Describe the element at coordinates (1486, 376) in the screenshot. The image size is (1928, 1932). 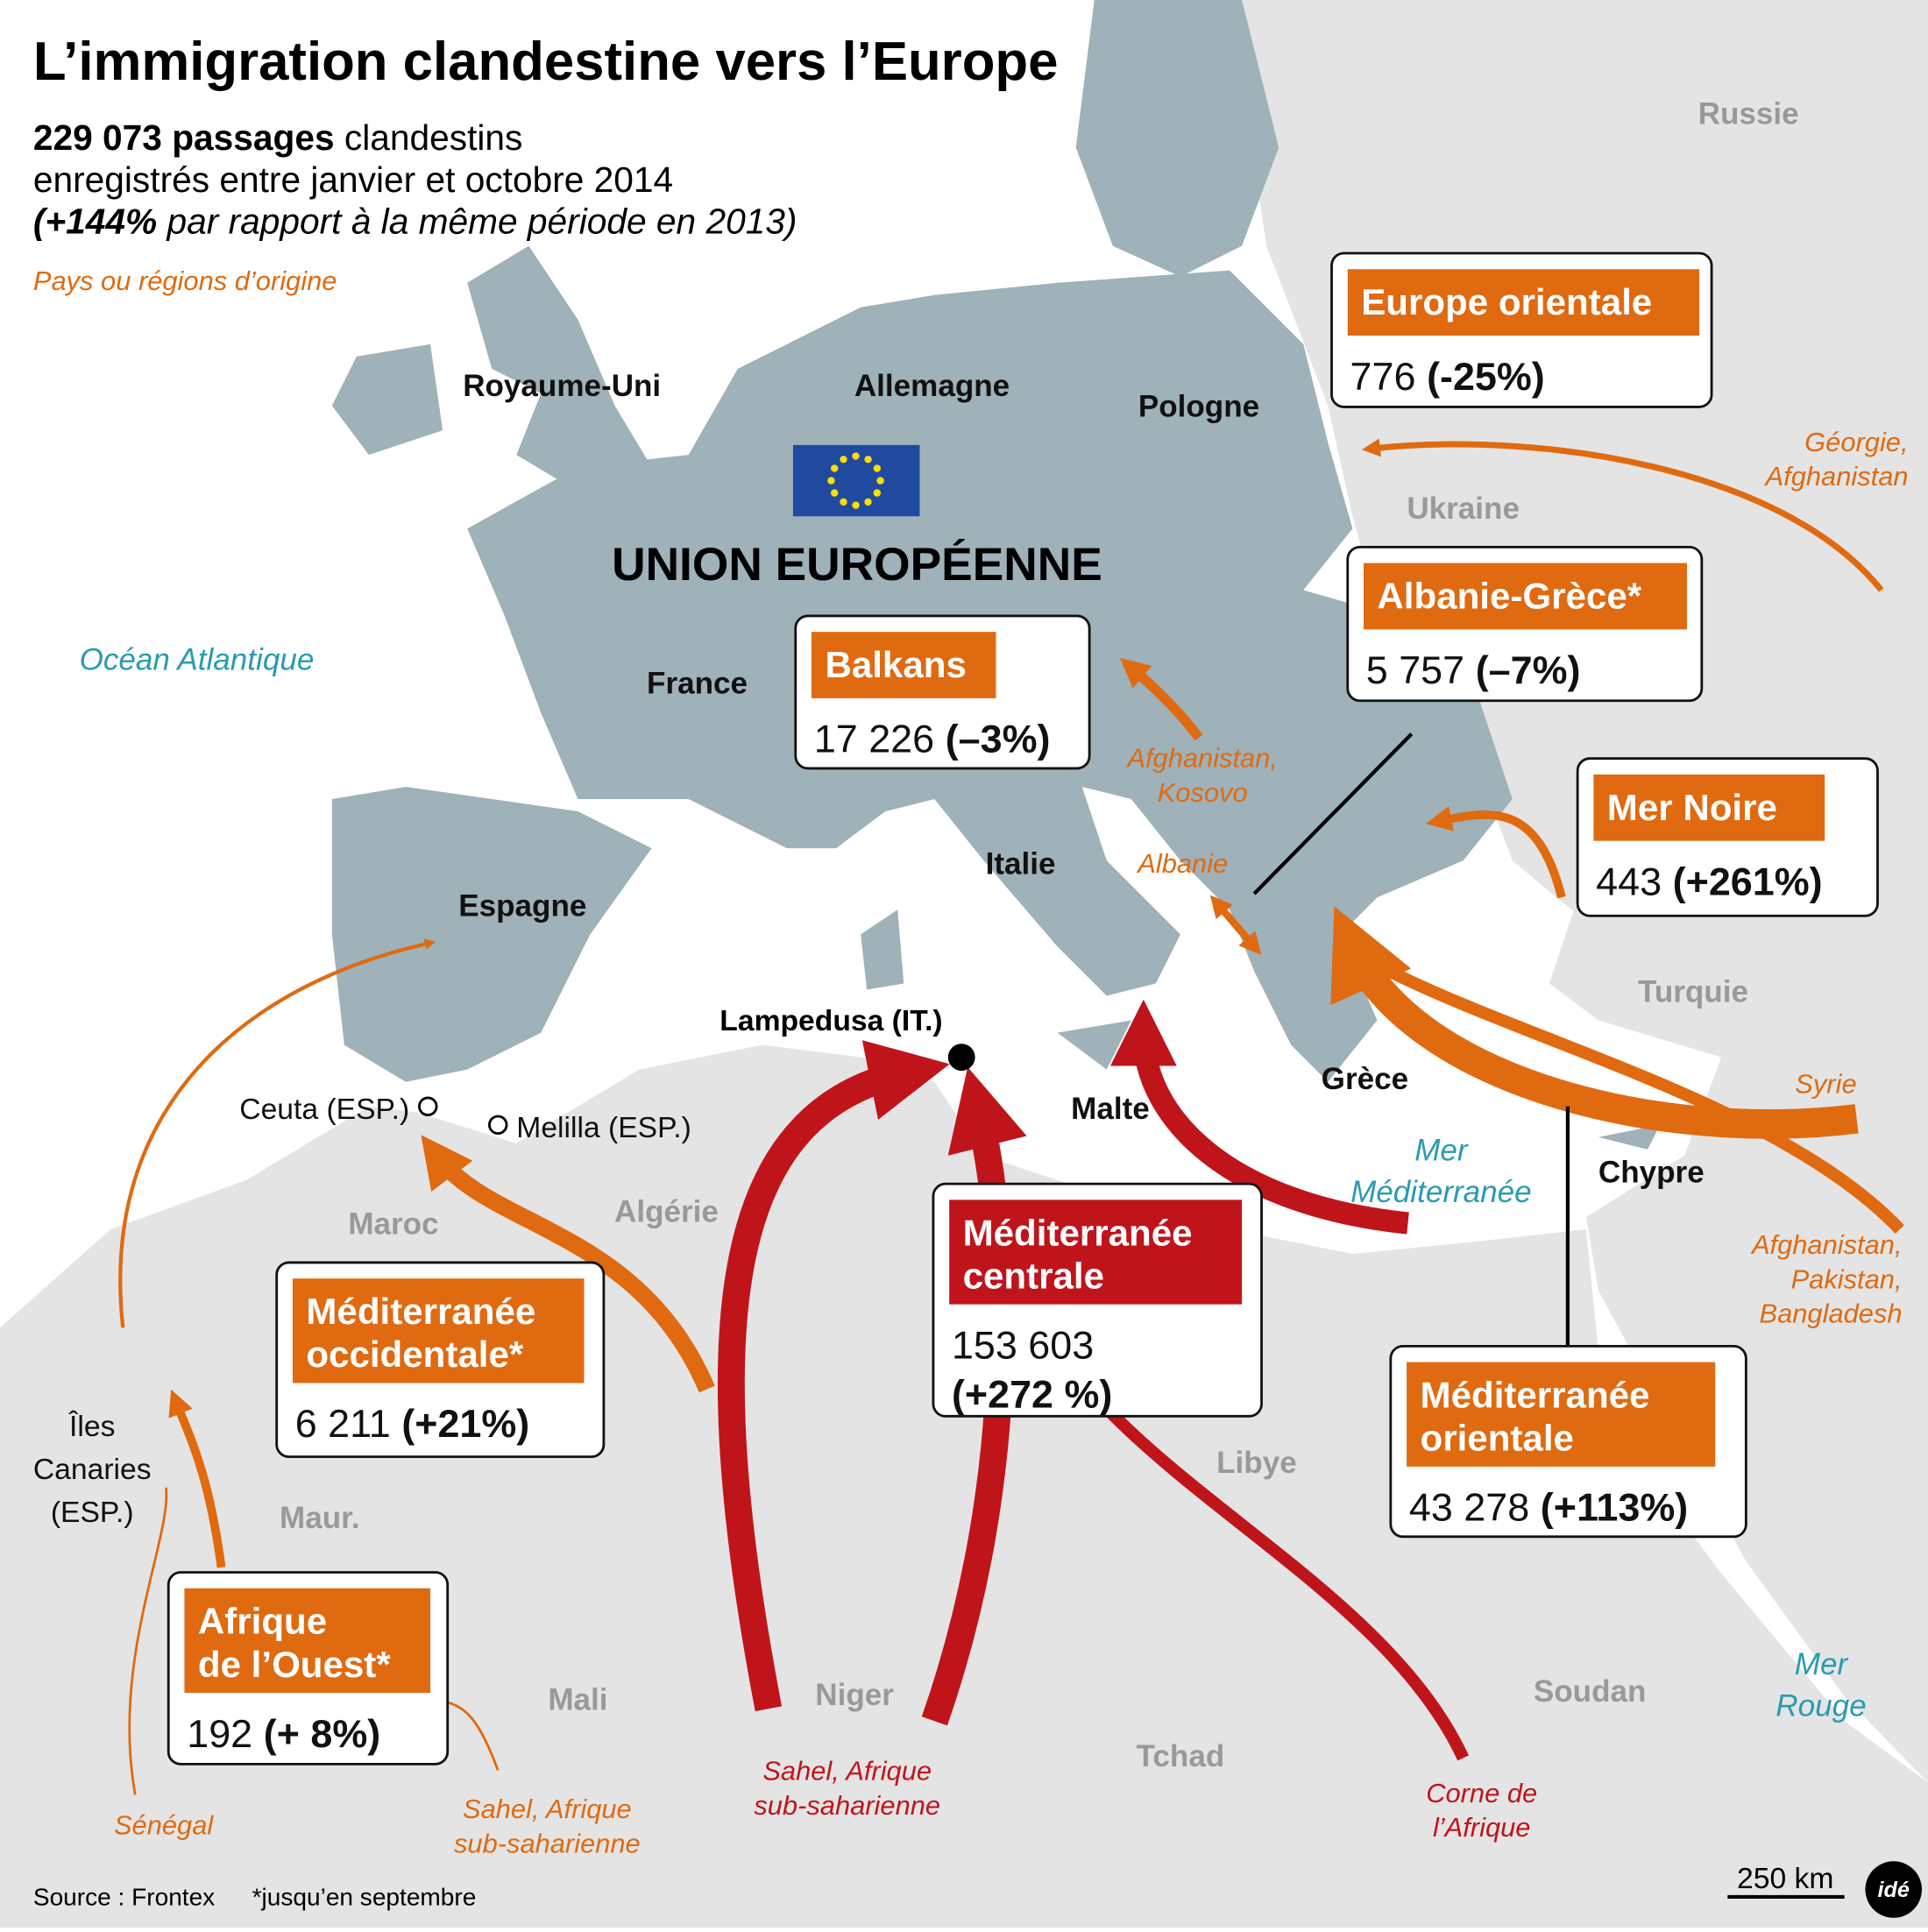
I see `route-change: (-25%)` at that location.